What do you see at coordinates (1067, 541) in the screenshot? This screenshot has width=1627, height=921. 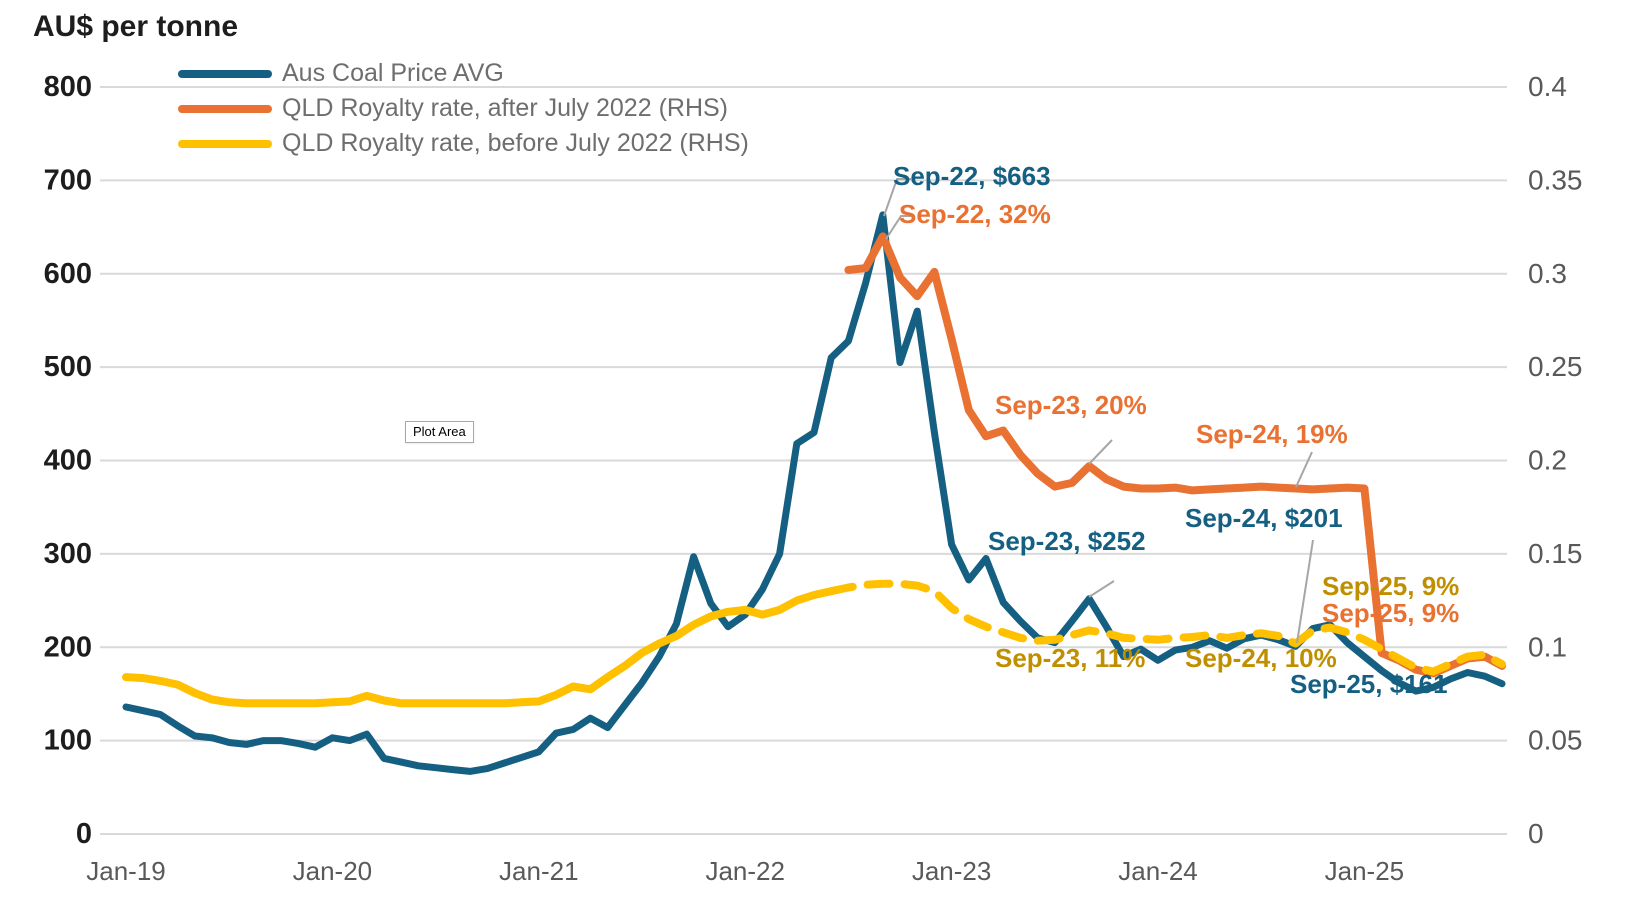 I see `data-label-sep-23-252: Sep-23, $252` at bounding box center [1067, 541].